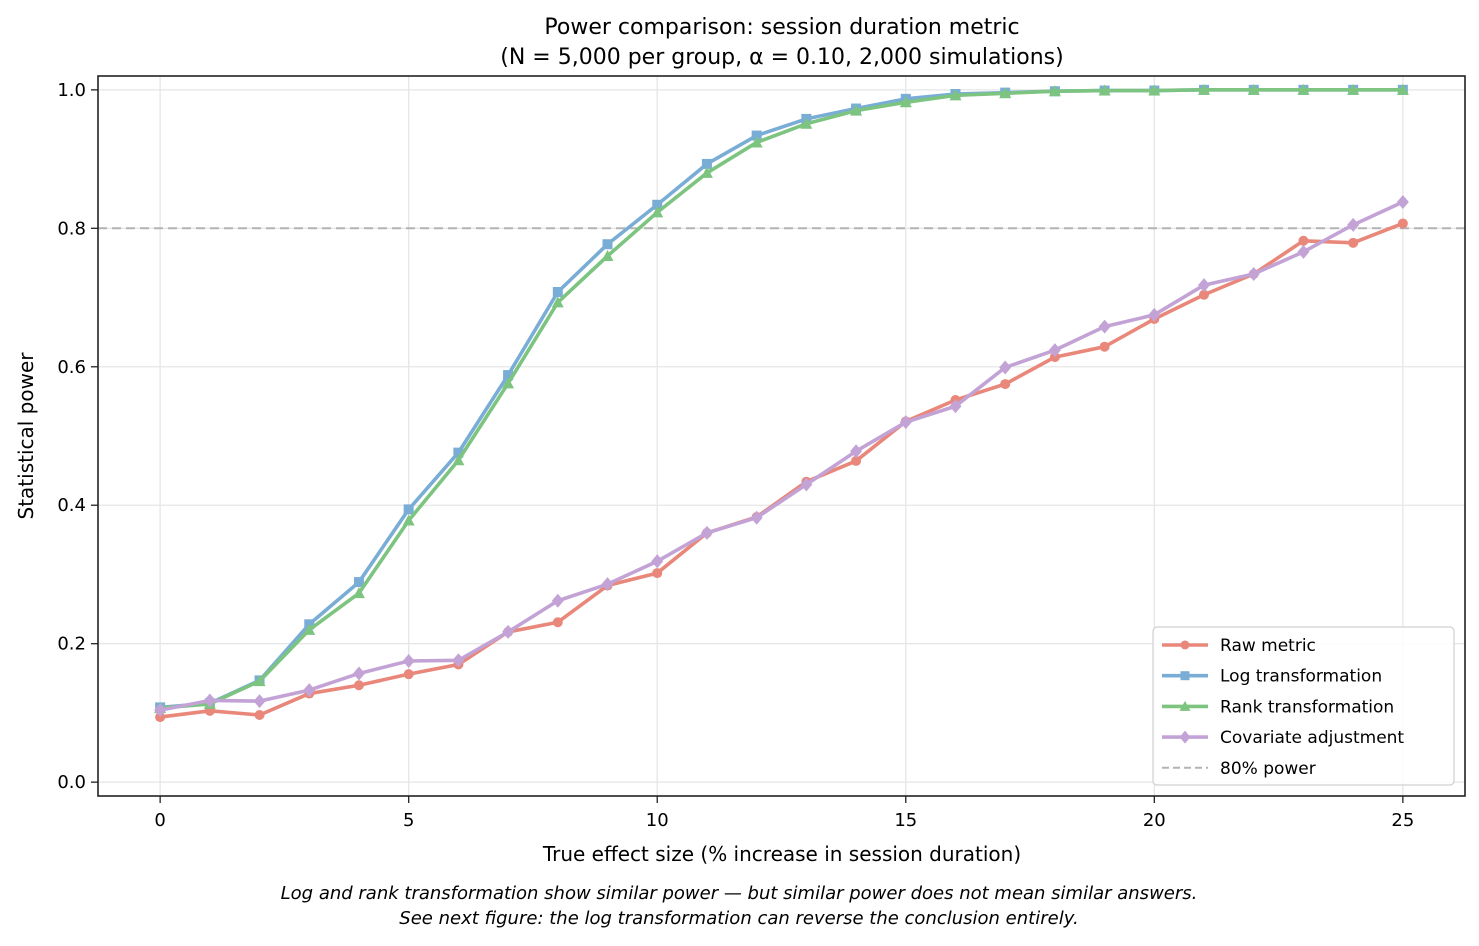 This screenshot has width=1479, height=946. I want to click on legend-entry-log-transformation: Log transformation, so click(1272, 677).